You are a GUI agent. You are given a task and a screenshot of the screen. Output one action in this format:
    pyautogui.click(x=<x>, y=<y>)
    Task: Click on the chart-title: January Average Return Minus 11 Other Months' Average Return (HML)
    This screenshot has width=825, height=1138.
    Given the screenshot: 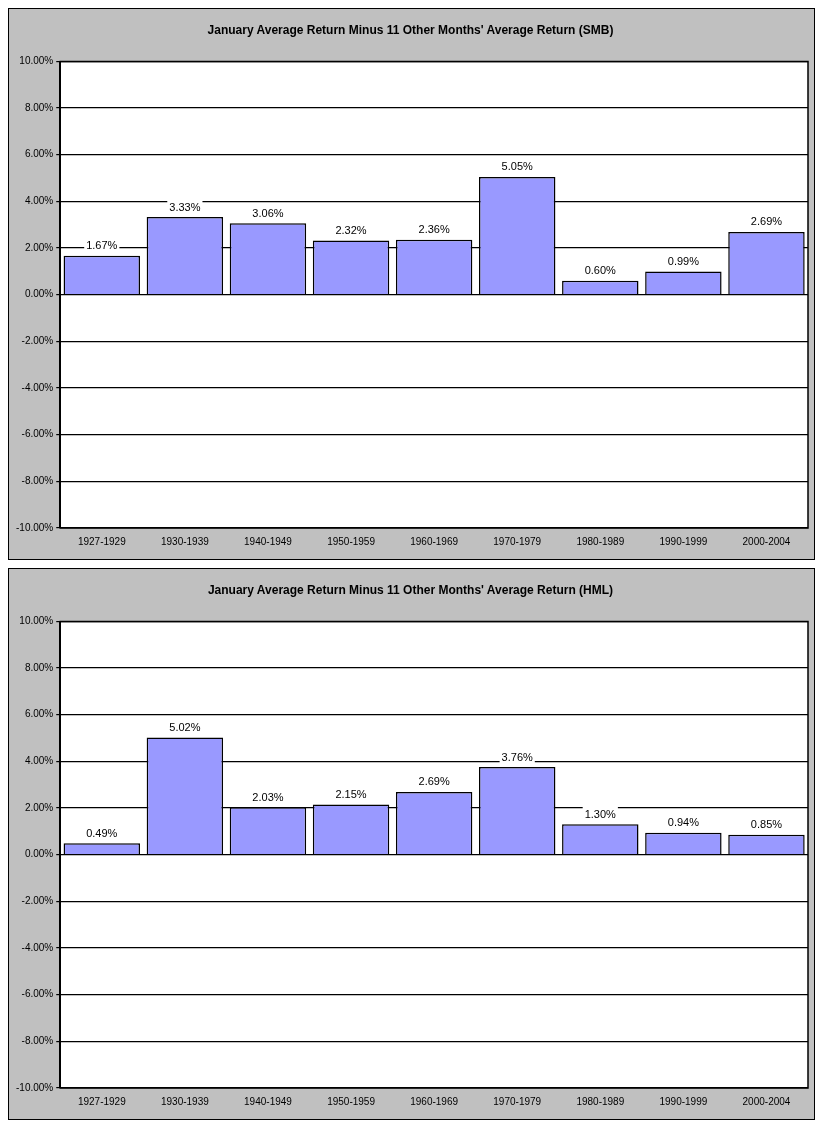 What is the action you would take?
    pyautogui.click(x=410, y=589)
    